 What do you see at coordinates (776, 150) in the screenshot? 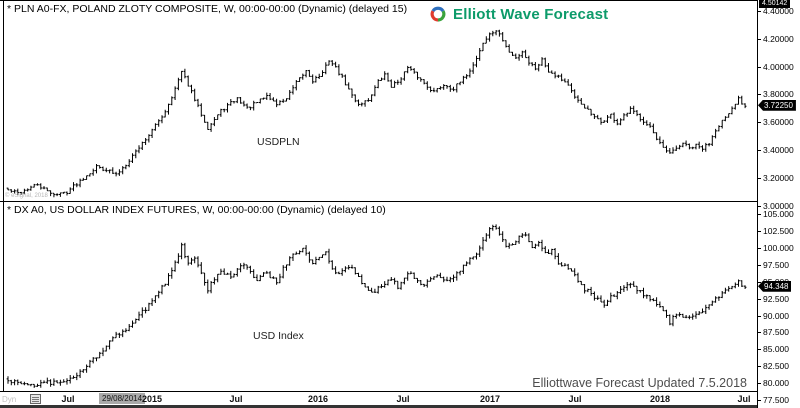
I see `price-tick-3.40000: 3.40000` at bounding box center [776, 150].